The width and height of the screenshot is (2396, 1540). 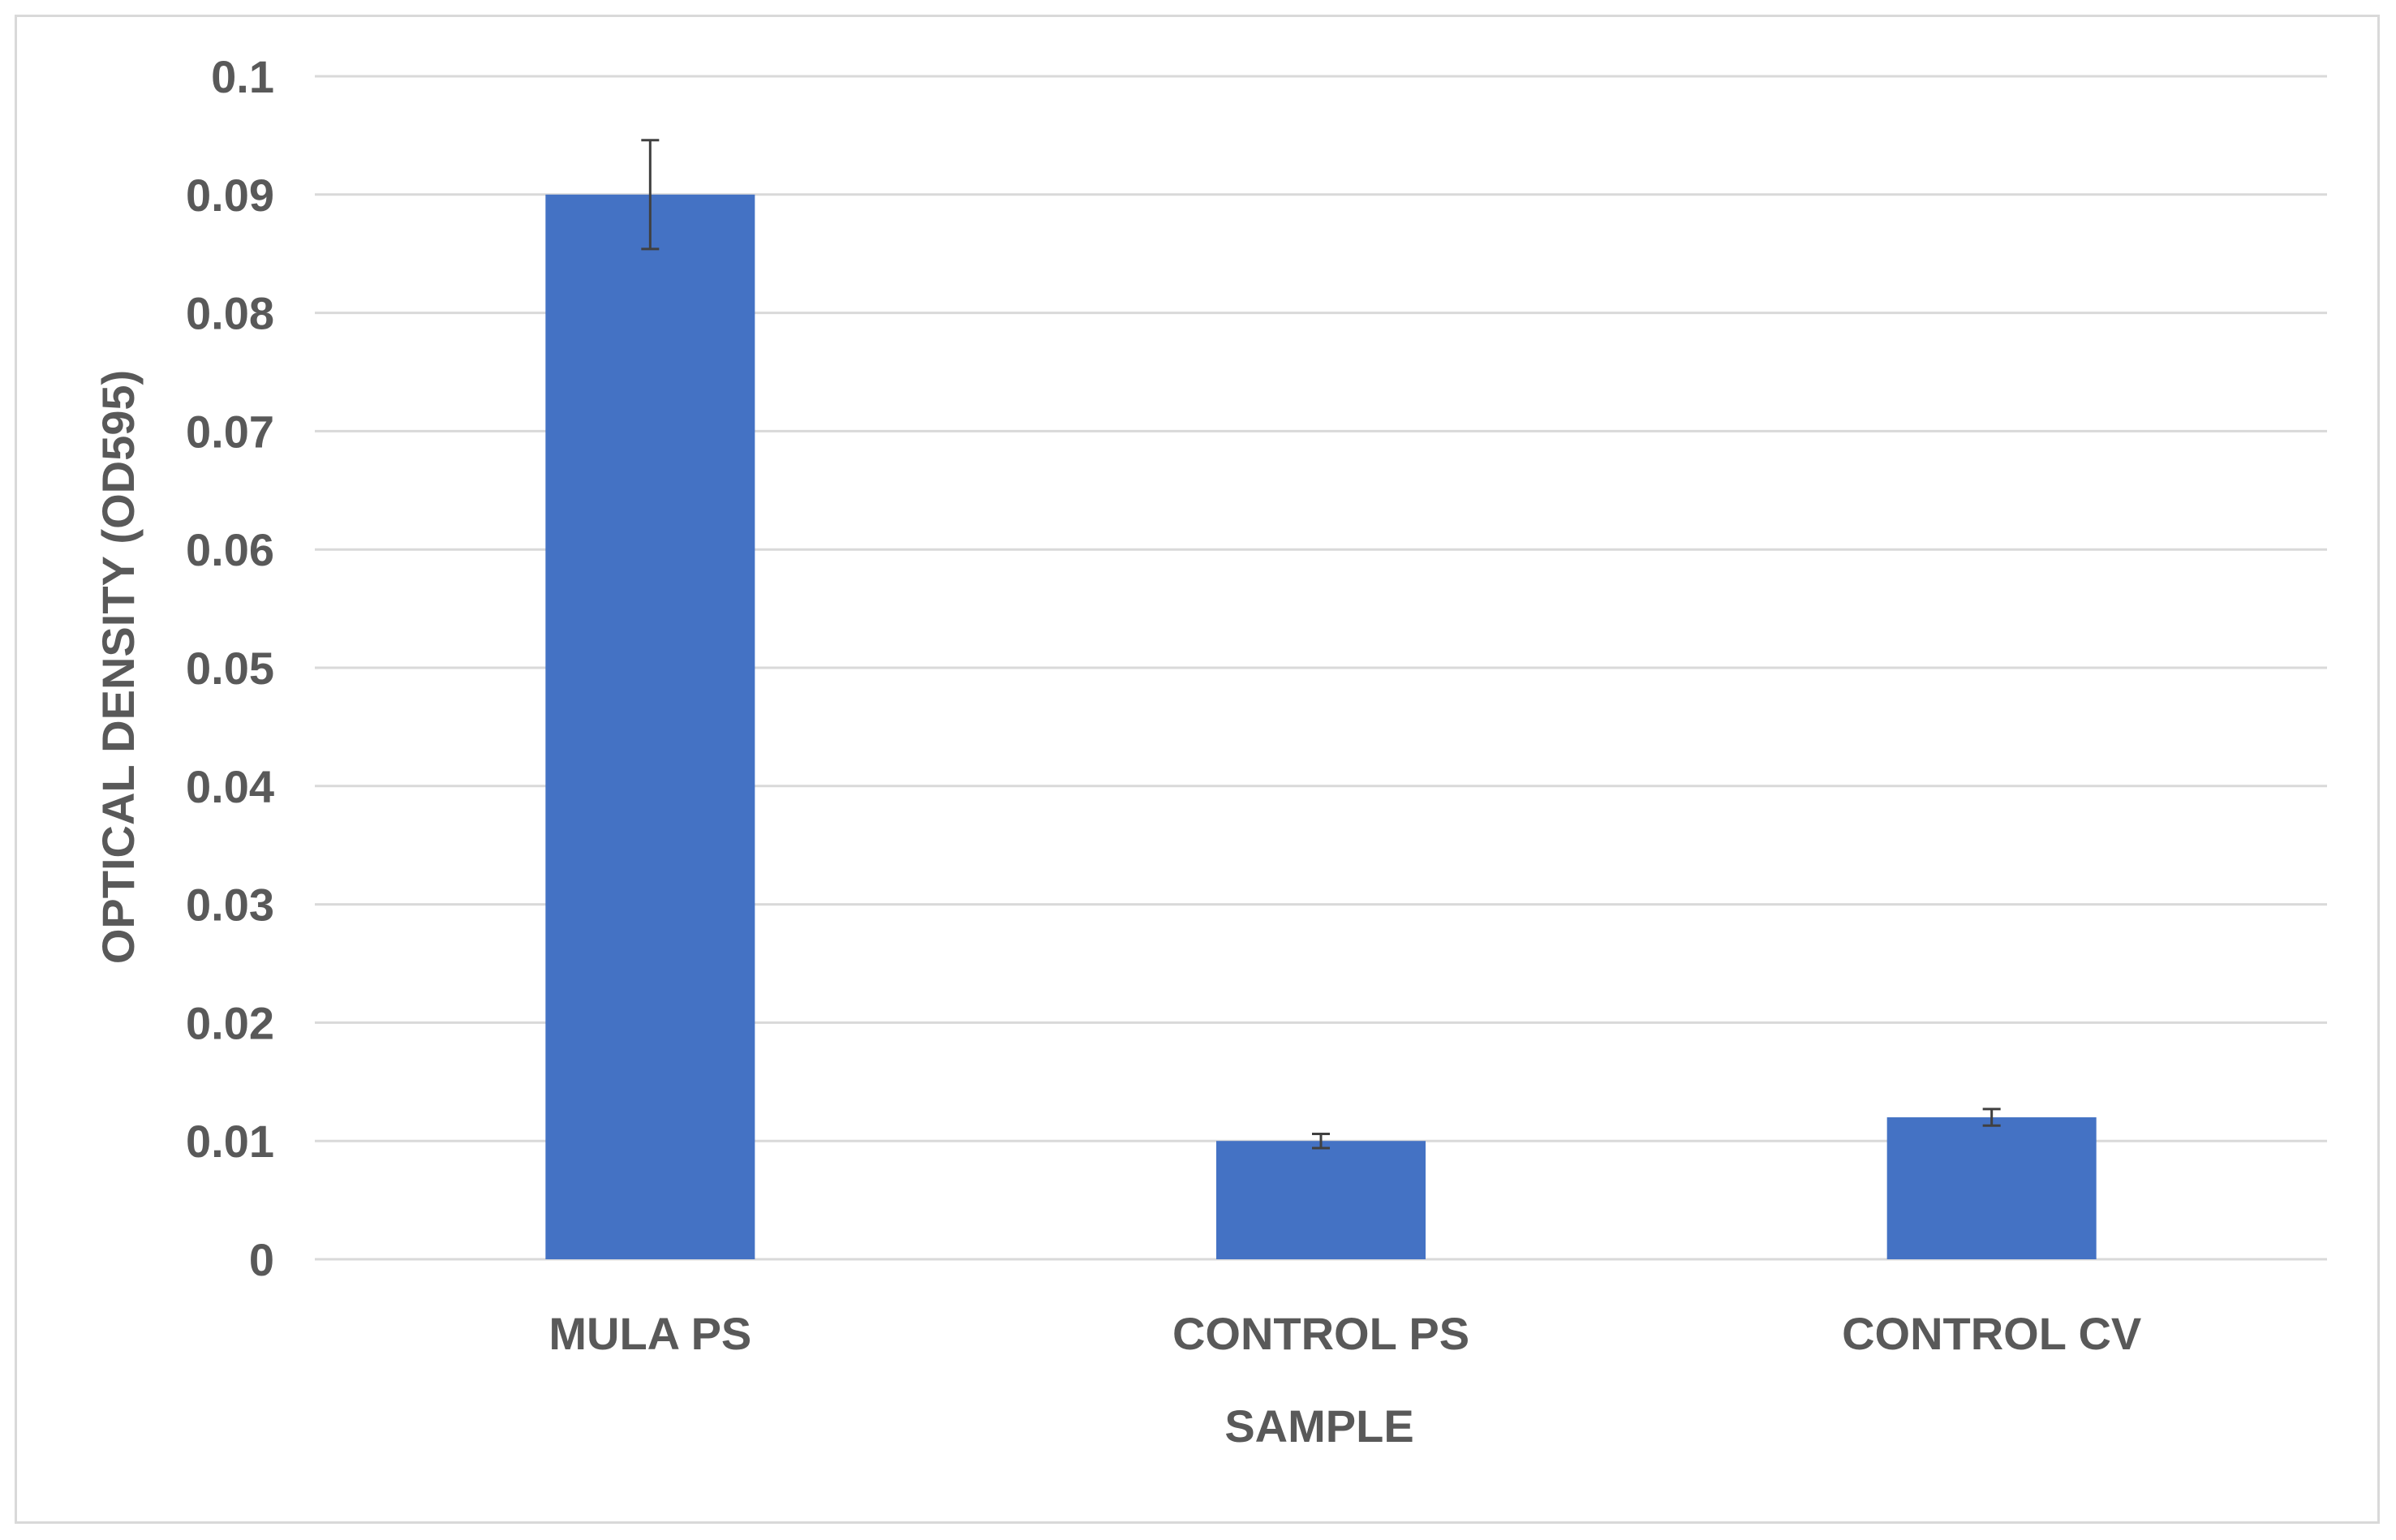 I want to click on y-tick-label: 0.08, so click(x=230, y=313).